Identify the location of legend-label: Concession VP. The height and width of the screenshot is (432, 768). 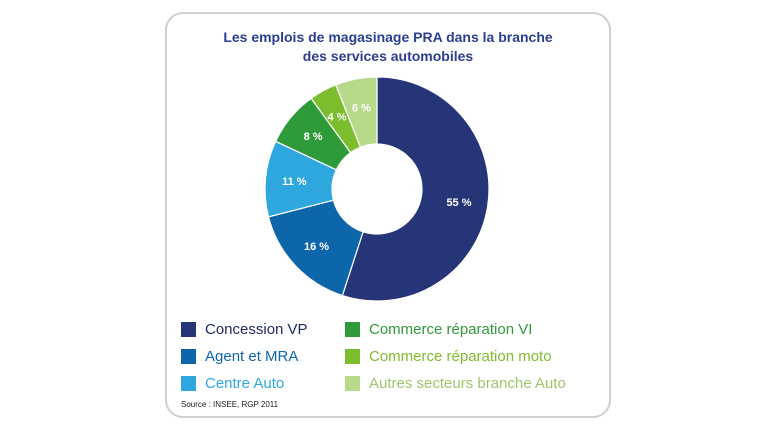
(256, 329).